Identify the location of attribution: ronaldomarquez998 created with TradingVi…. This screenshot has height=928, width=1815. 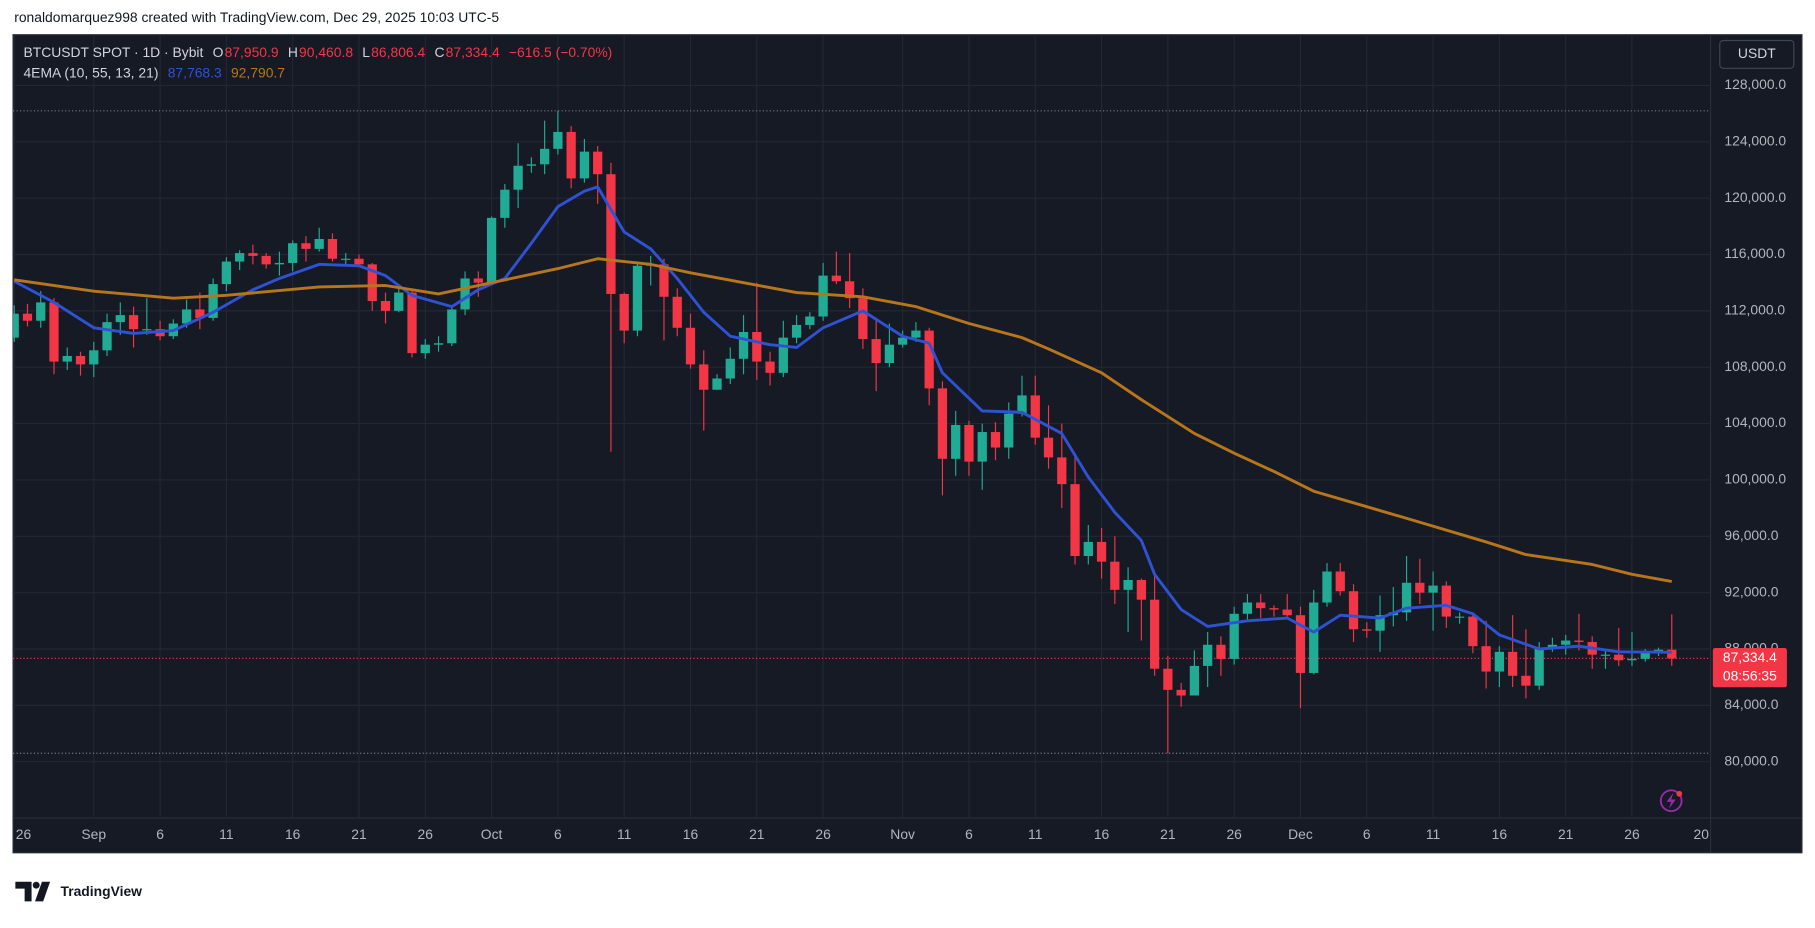
(256, 17).